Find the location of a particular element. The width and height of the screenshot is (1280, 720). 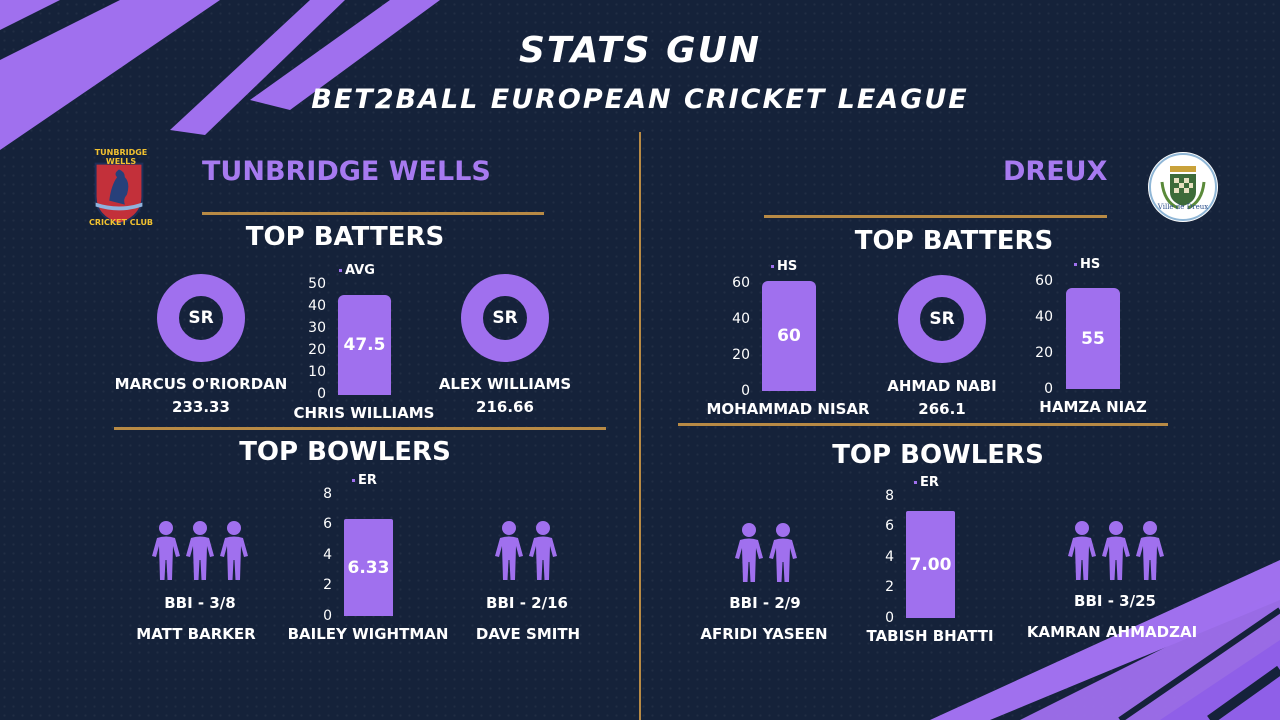

axis-tick: 50 is located at coordinates (317, 284).